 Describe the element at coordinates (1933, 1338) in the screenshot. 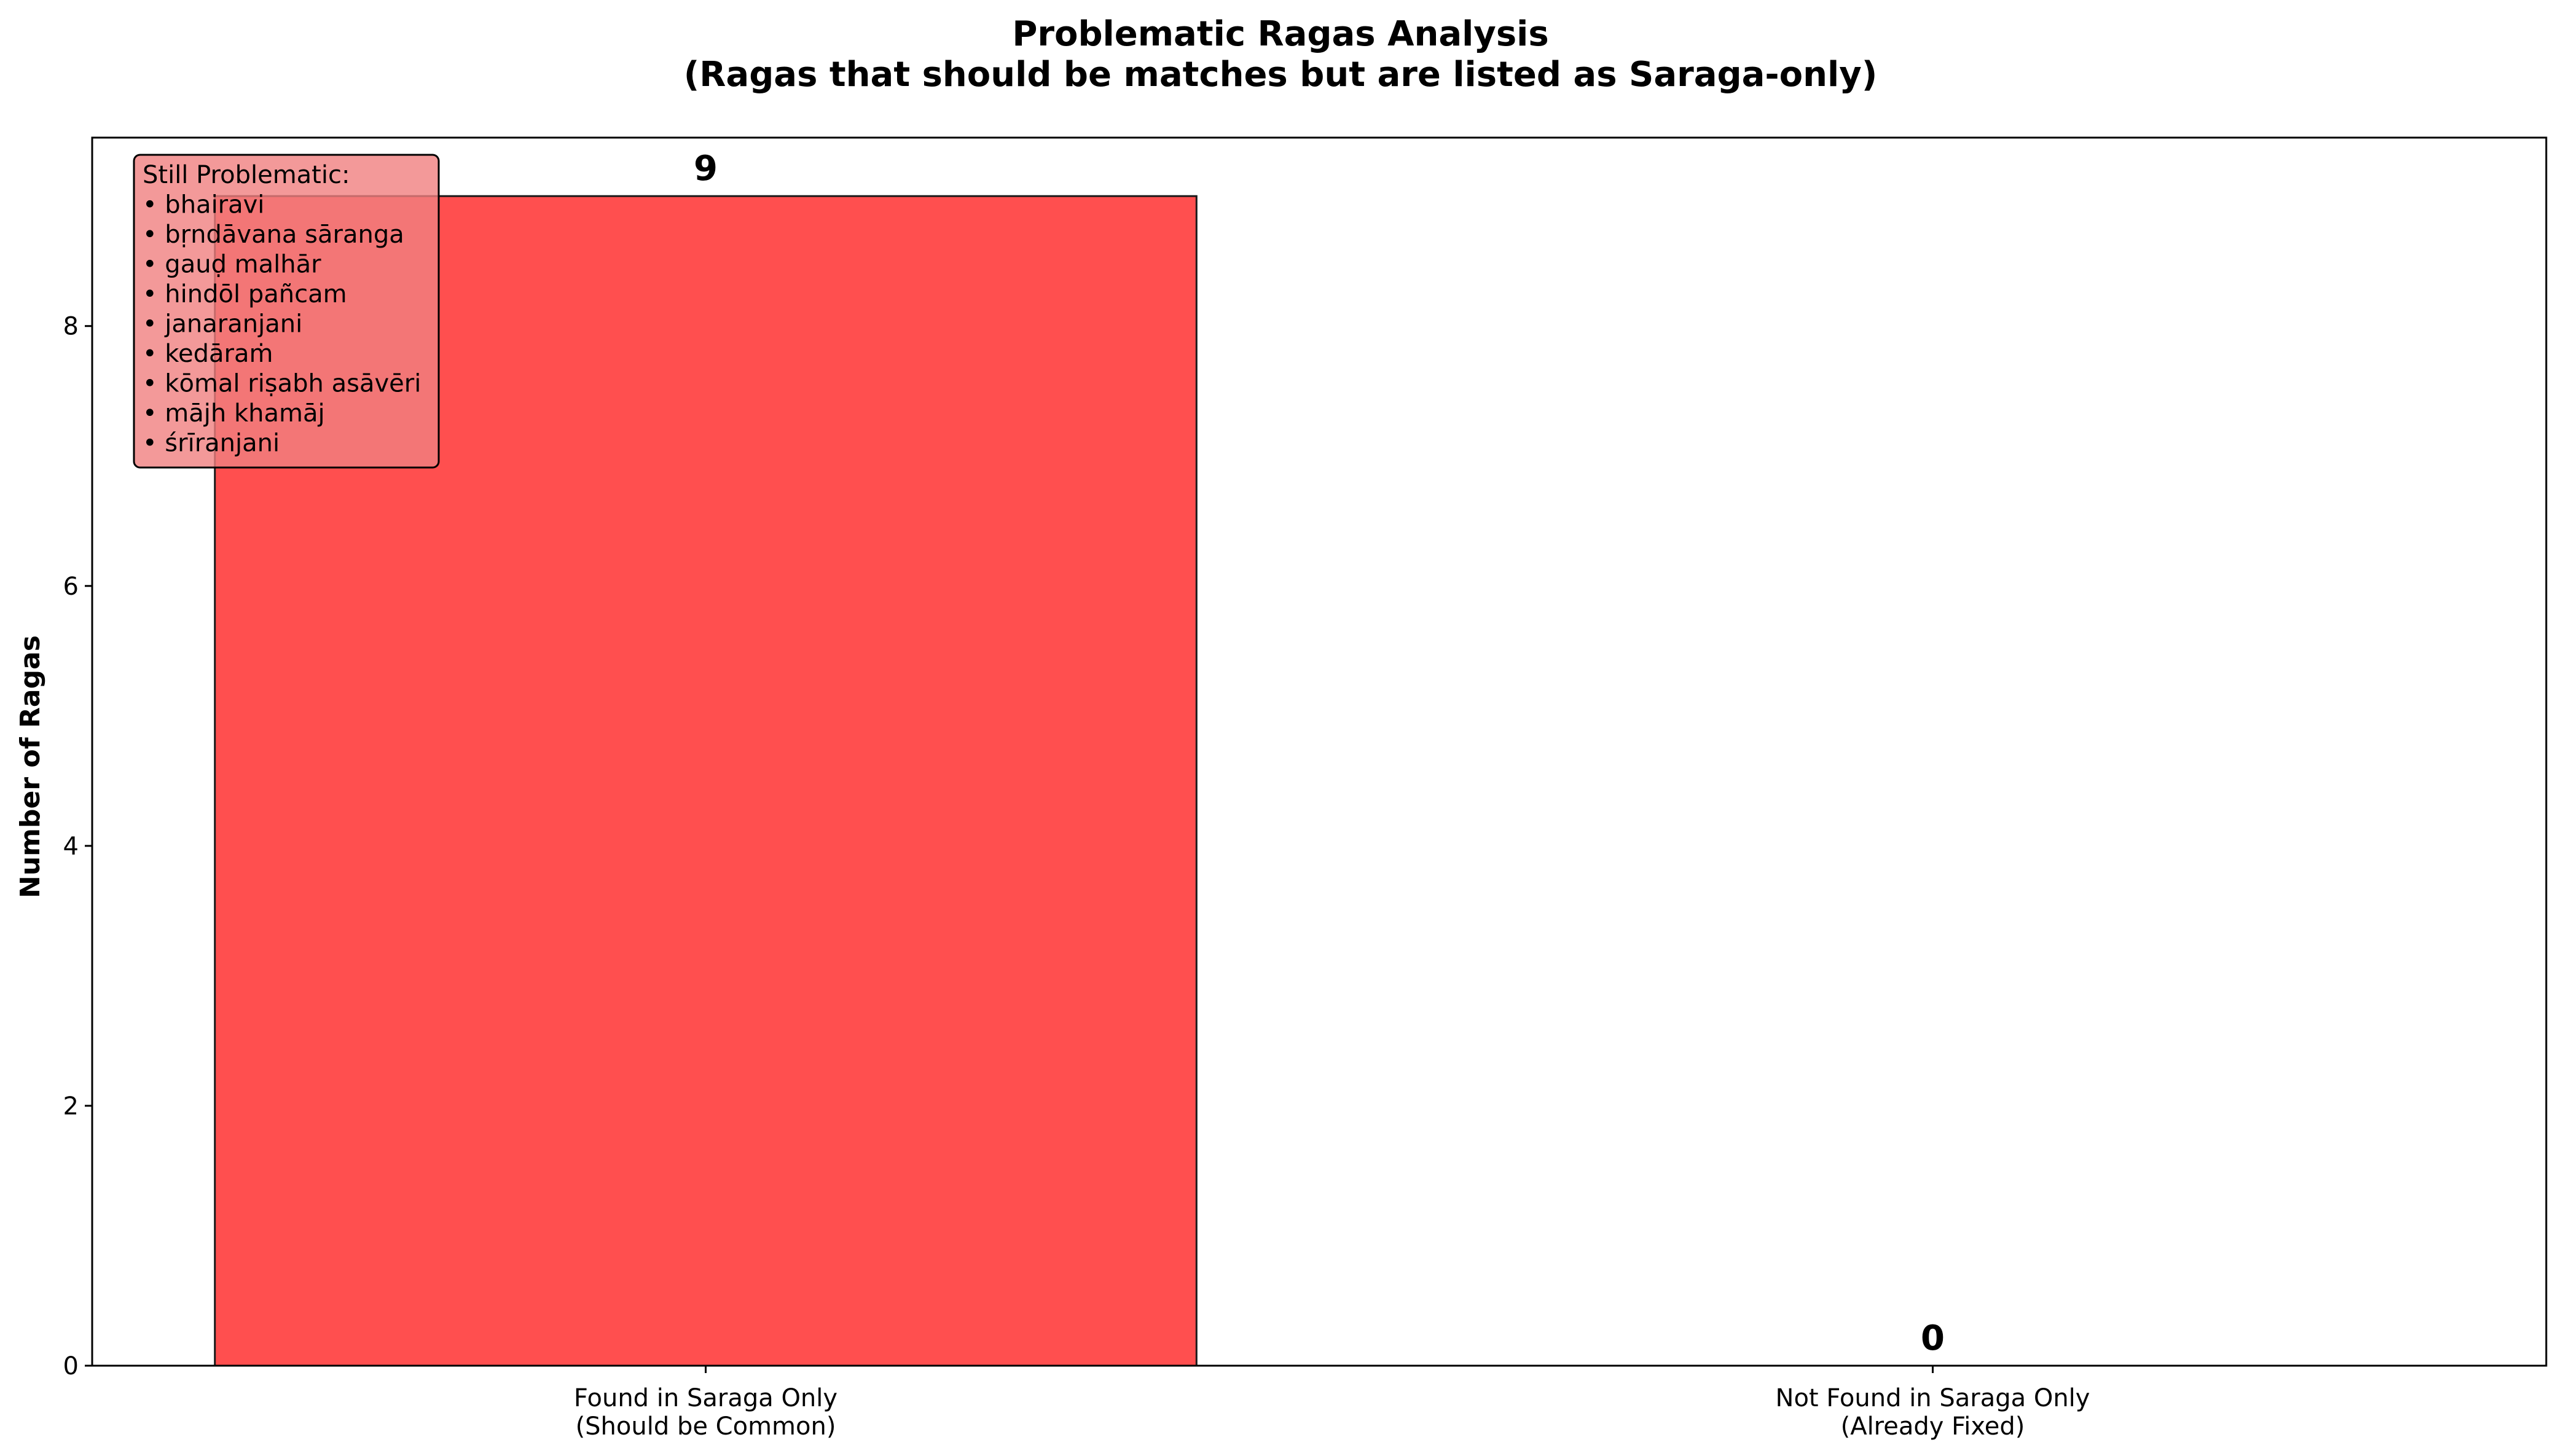

I see `bar-value-label: 0` at that location.